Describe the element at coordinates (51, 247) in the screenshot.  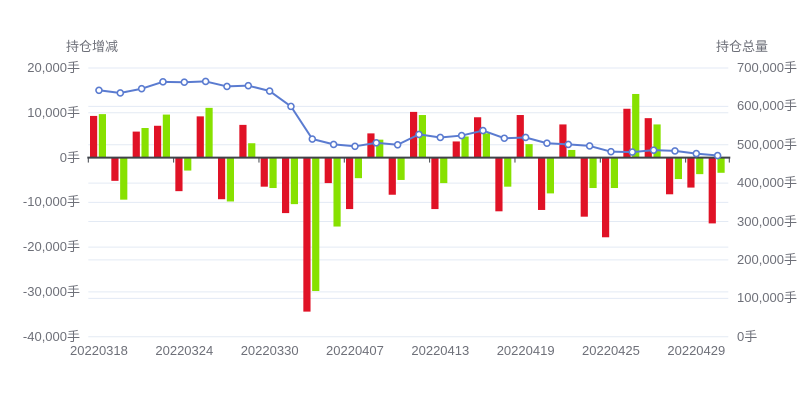
I see `left-axis-tick: -20,000手` at that location.